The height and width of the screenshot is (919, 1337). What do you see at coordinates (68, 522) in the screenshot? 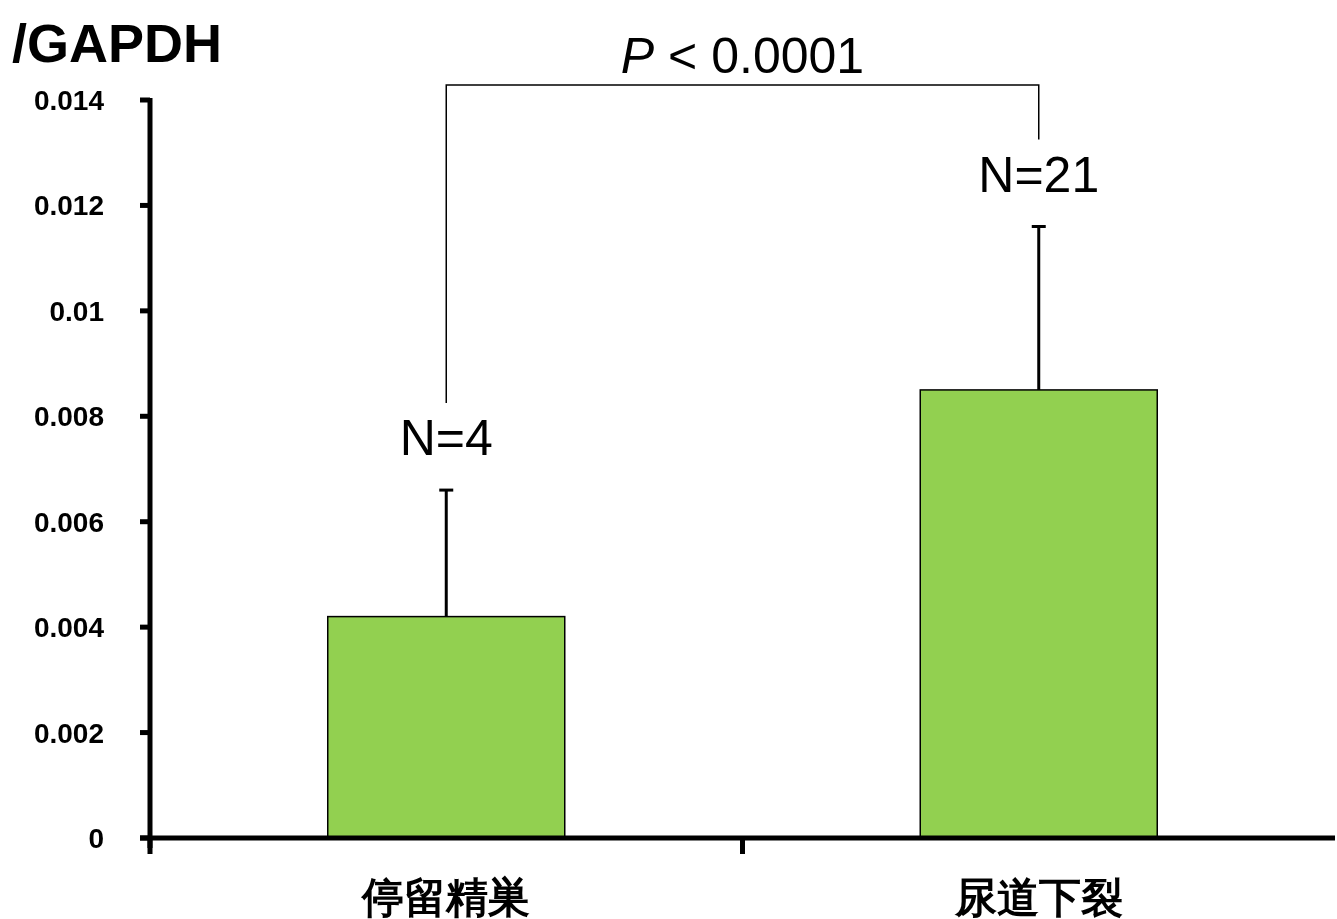
I see `y-tick-label: 0.006` at bounding box center [68, 522].